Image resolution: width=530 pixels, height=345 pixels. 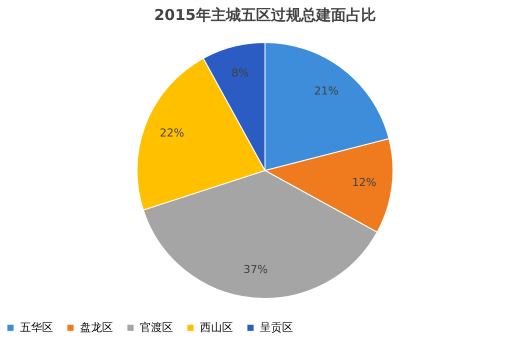 What do you see at coordinates (172, 133) in the screenshot?
I see `data-label: 22%` at bounding box center [172, 133].